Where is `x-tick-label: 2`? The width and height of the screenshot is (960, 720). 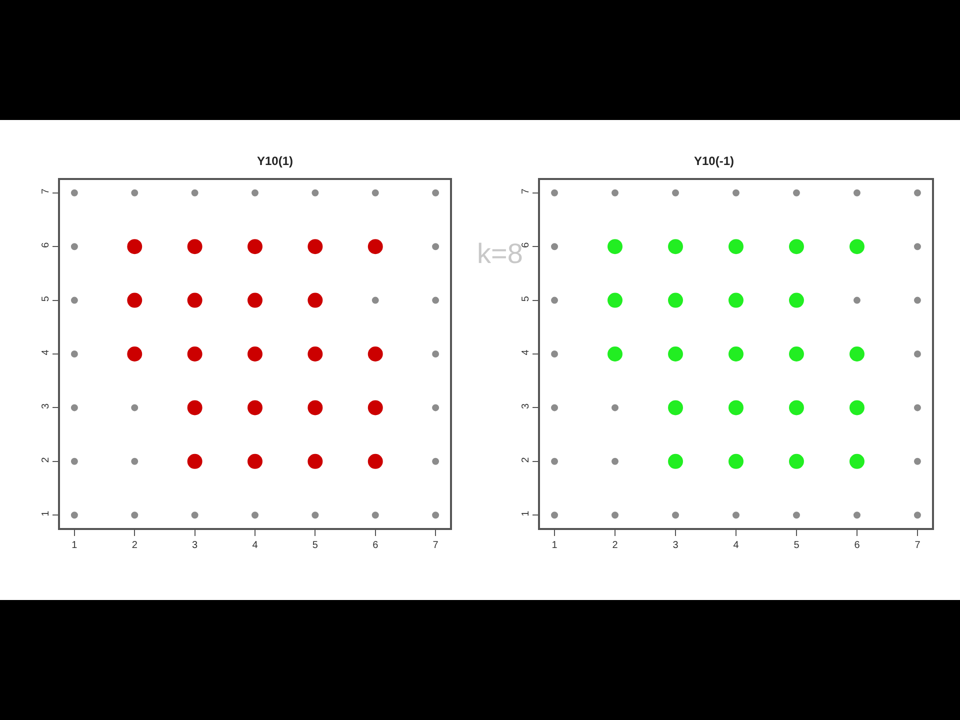 x-tick-label: 2 is located at coordinates (615, 545).